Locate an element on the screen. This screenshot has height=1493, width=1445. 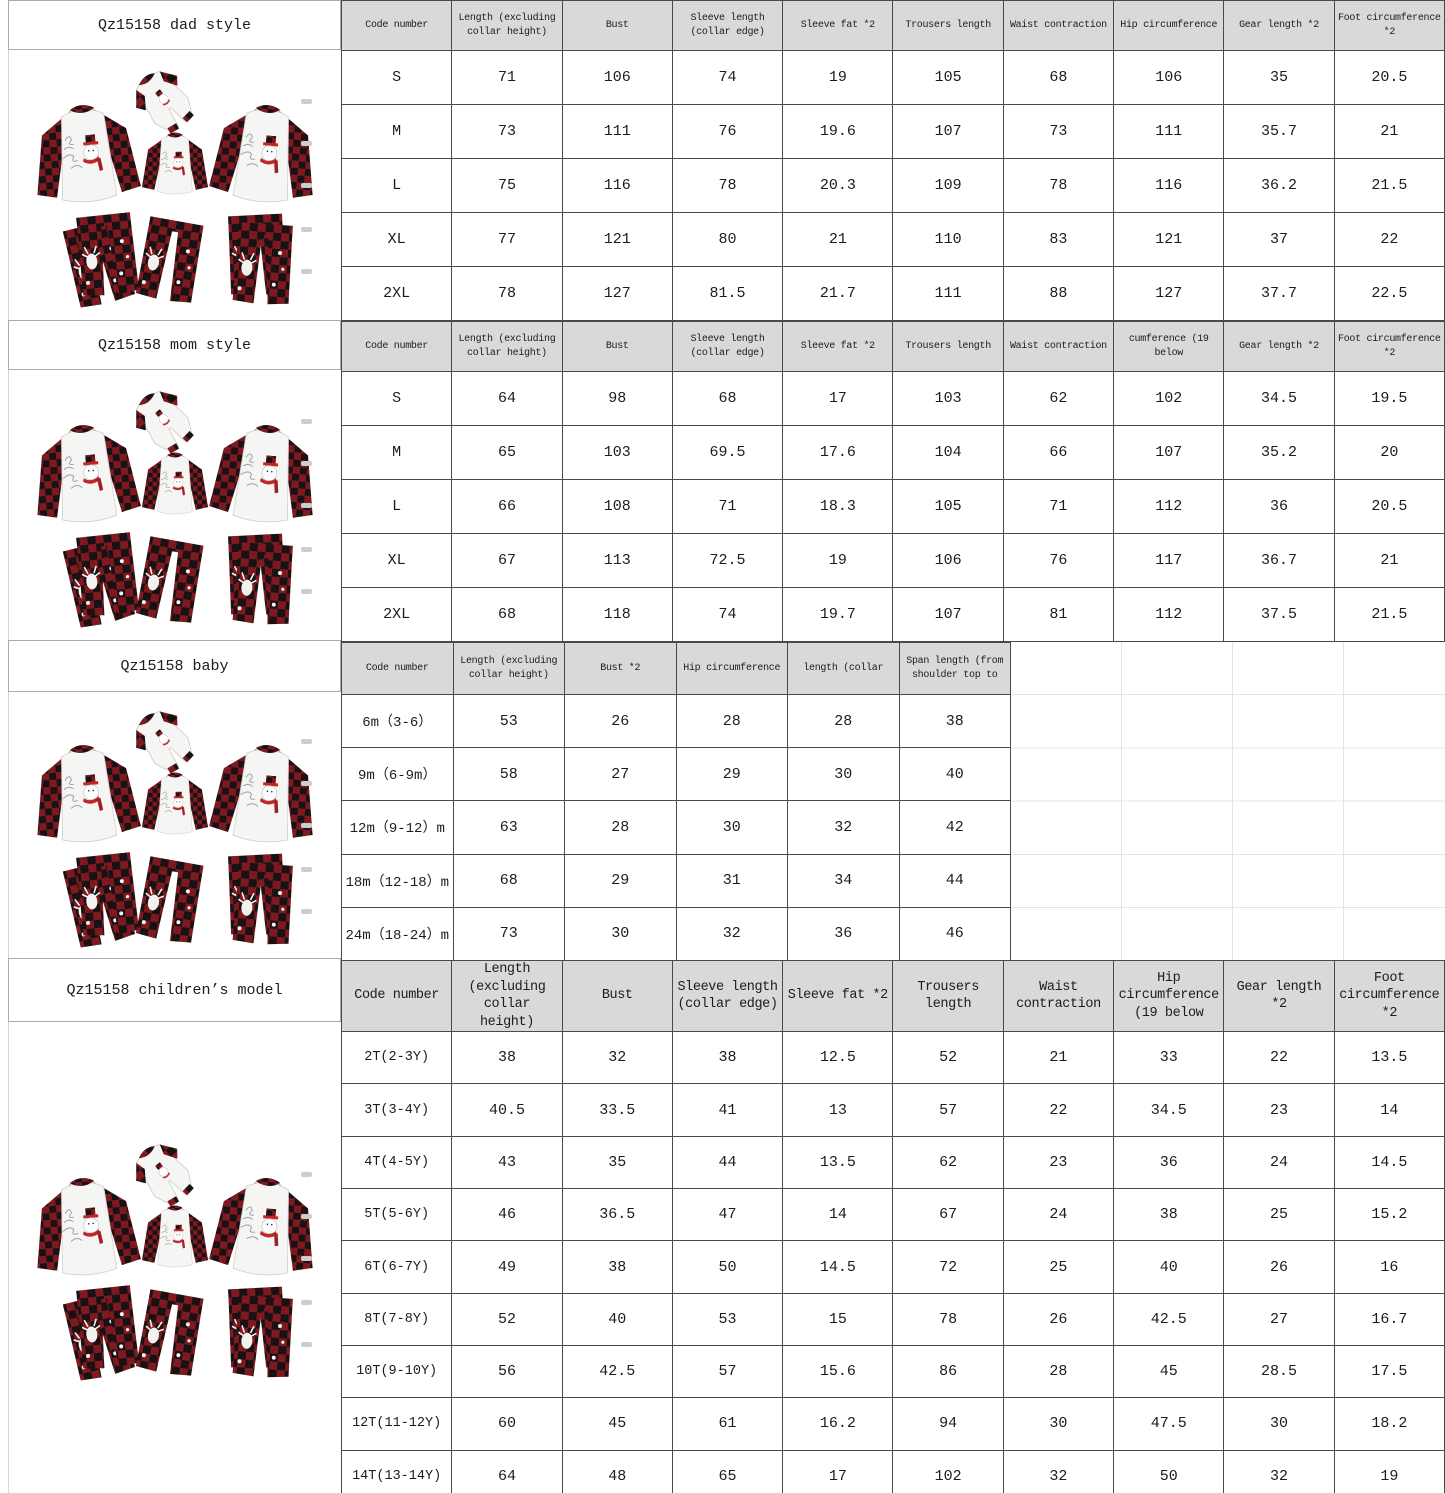
table-cell: 13.5 is located at coordinates (838, 1162).